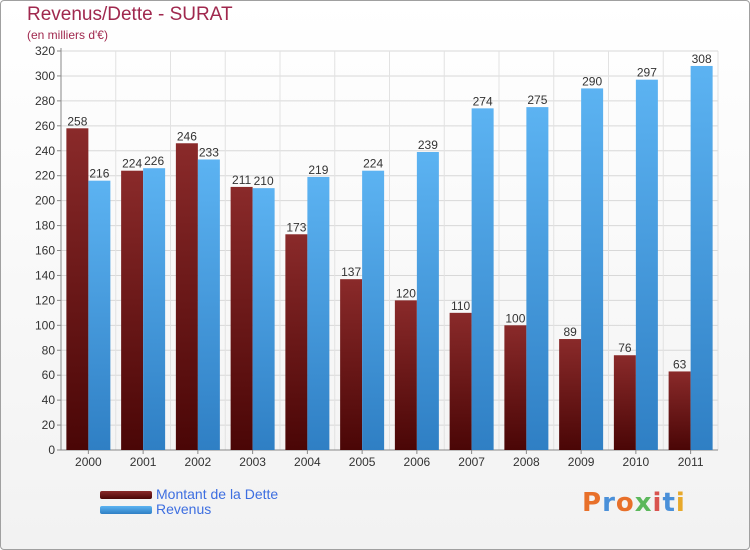  What do you see at coordinates (143, 462) in the screenshot?
I see `x-tick-label: 2001` at bounding box center [143, 462].